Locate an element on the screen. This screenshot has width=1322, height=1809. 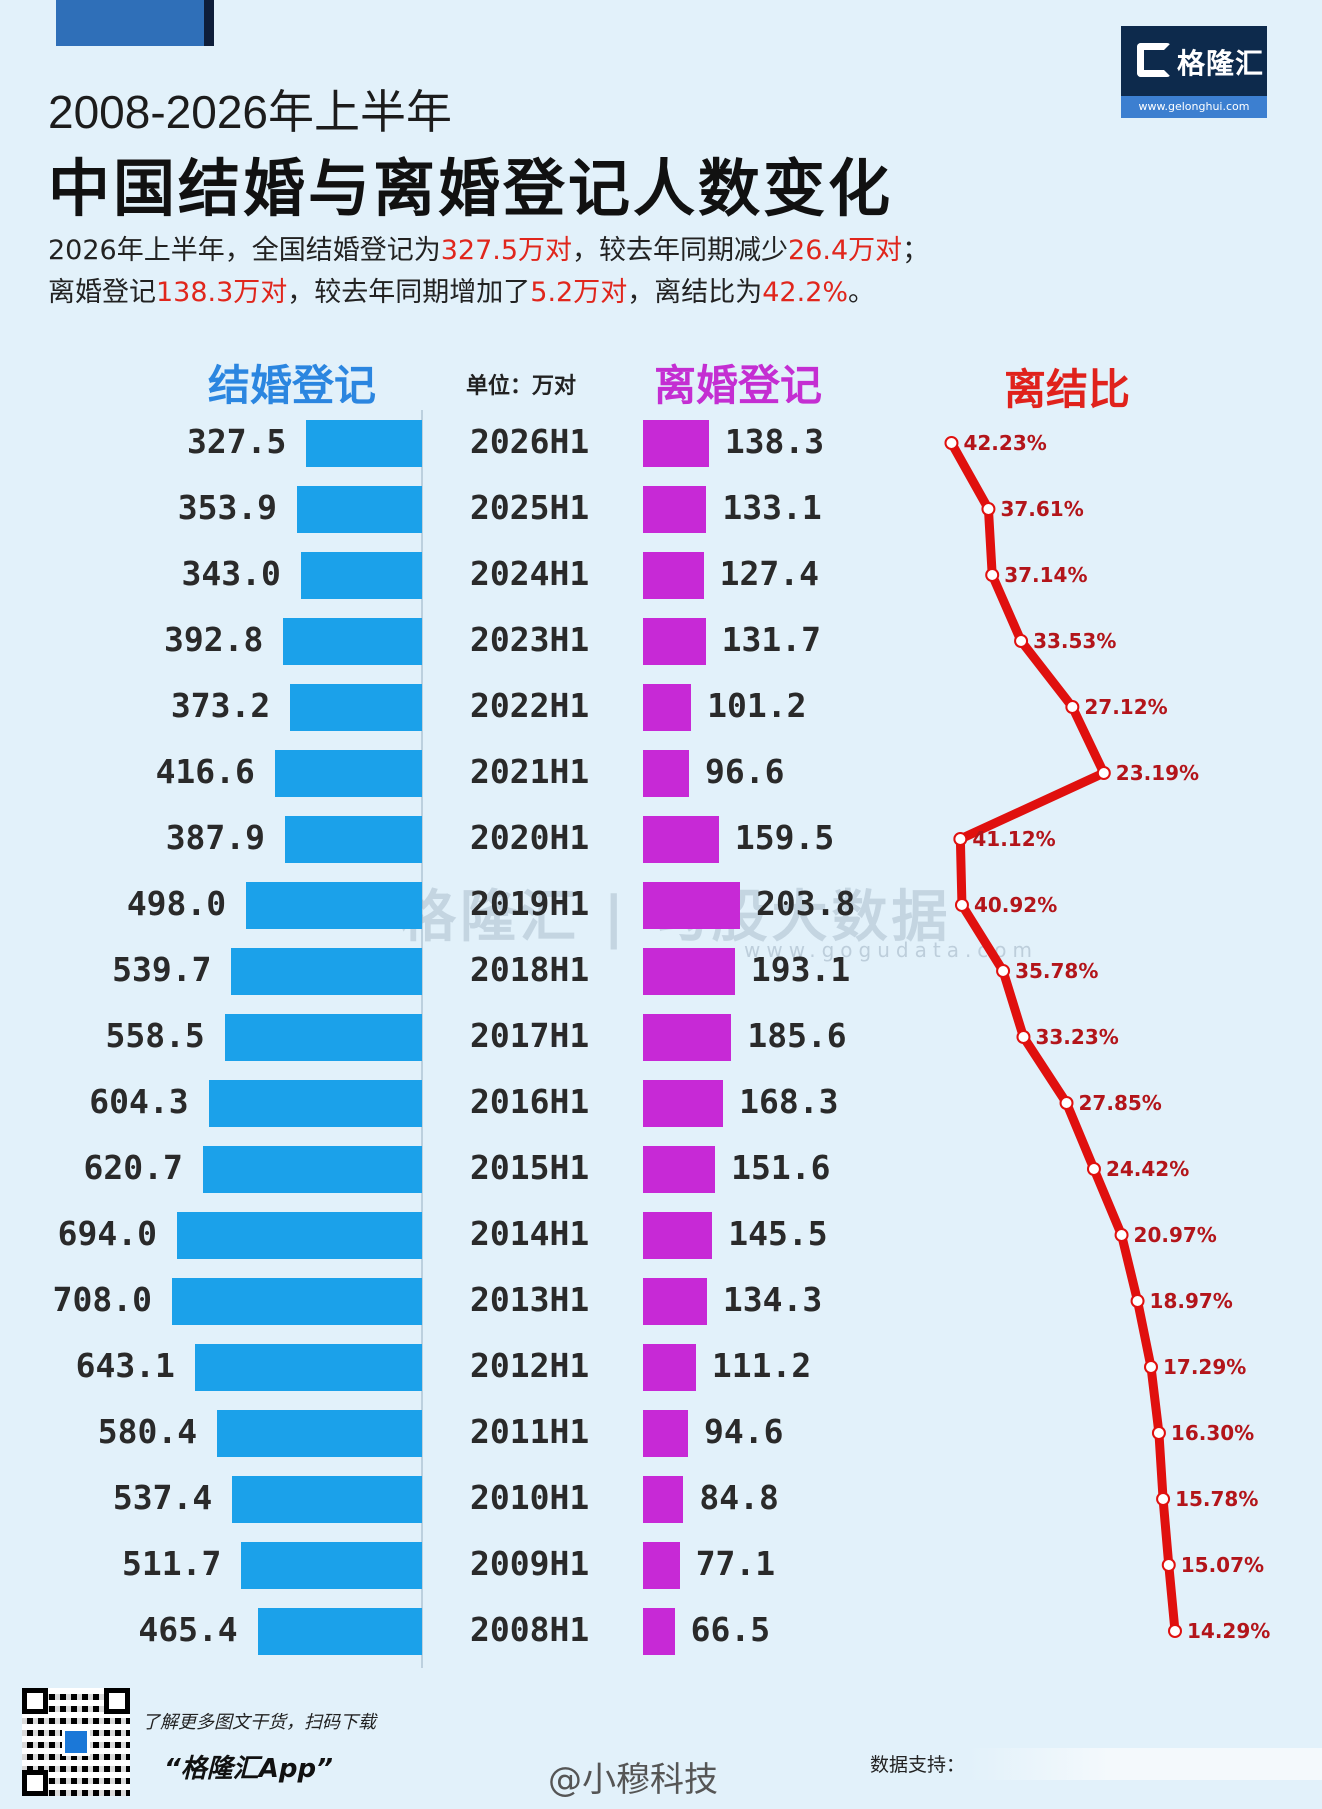
chart-row: 498.0 2019H1 203.8 is located at coordinates (661, 905).